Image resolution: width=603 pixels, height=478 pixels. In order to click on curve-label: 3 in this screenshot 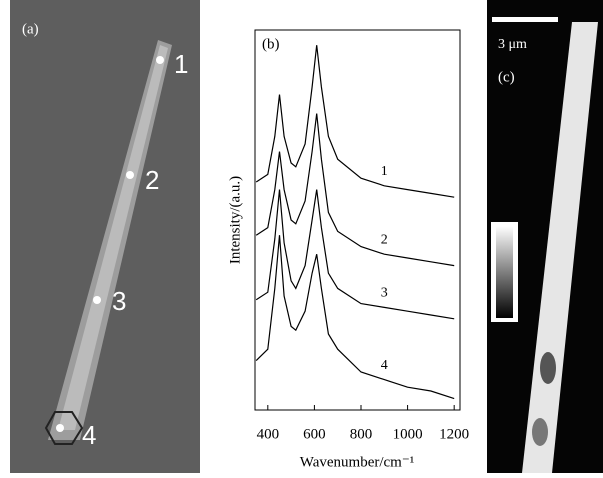, I will do `click(384, 293)`.